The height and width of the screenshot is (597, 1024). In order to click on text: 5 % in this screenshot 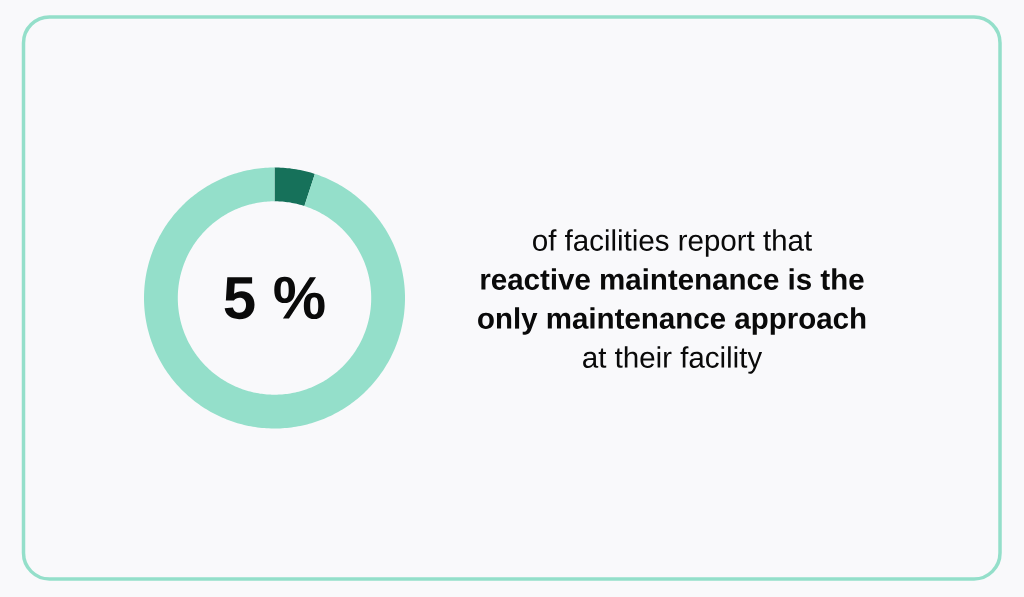, I will do `click(274, 298)`.